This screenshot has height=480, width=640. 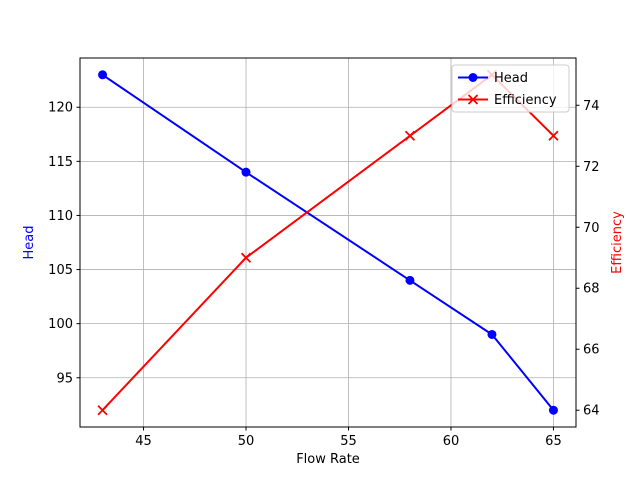 I want to click on legend-circle-marker-icon, so click(x=473, y=77).